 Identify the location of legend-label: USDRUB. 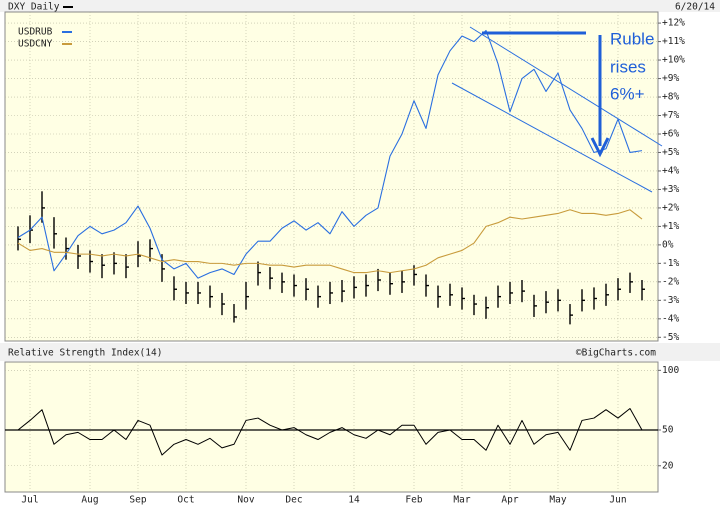
(35, 32).